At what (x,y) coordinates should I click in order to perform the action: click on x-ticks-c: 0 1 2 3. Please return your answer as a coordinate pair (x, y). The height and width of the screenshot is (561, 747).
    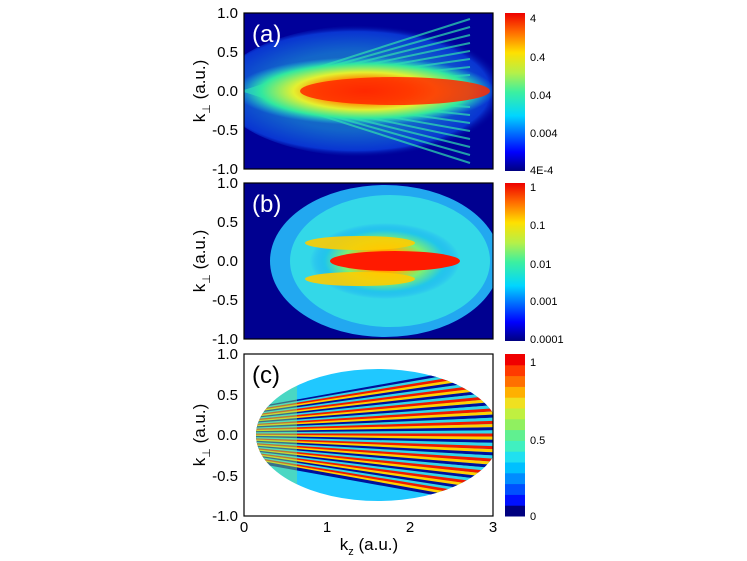
    Looking at the image, I should click on (368, 527).